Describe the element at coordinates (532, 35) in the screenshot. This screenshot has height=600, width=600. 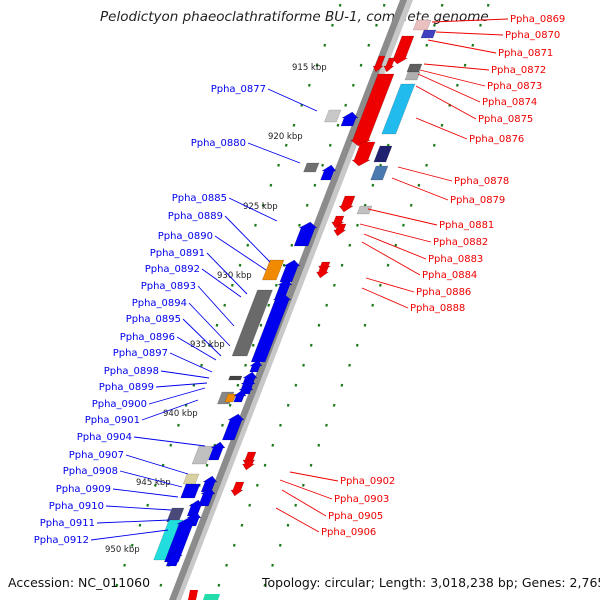
I see `reverse-gene-label: Ppha_0870` at that location.